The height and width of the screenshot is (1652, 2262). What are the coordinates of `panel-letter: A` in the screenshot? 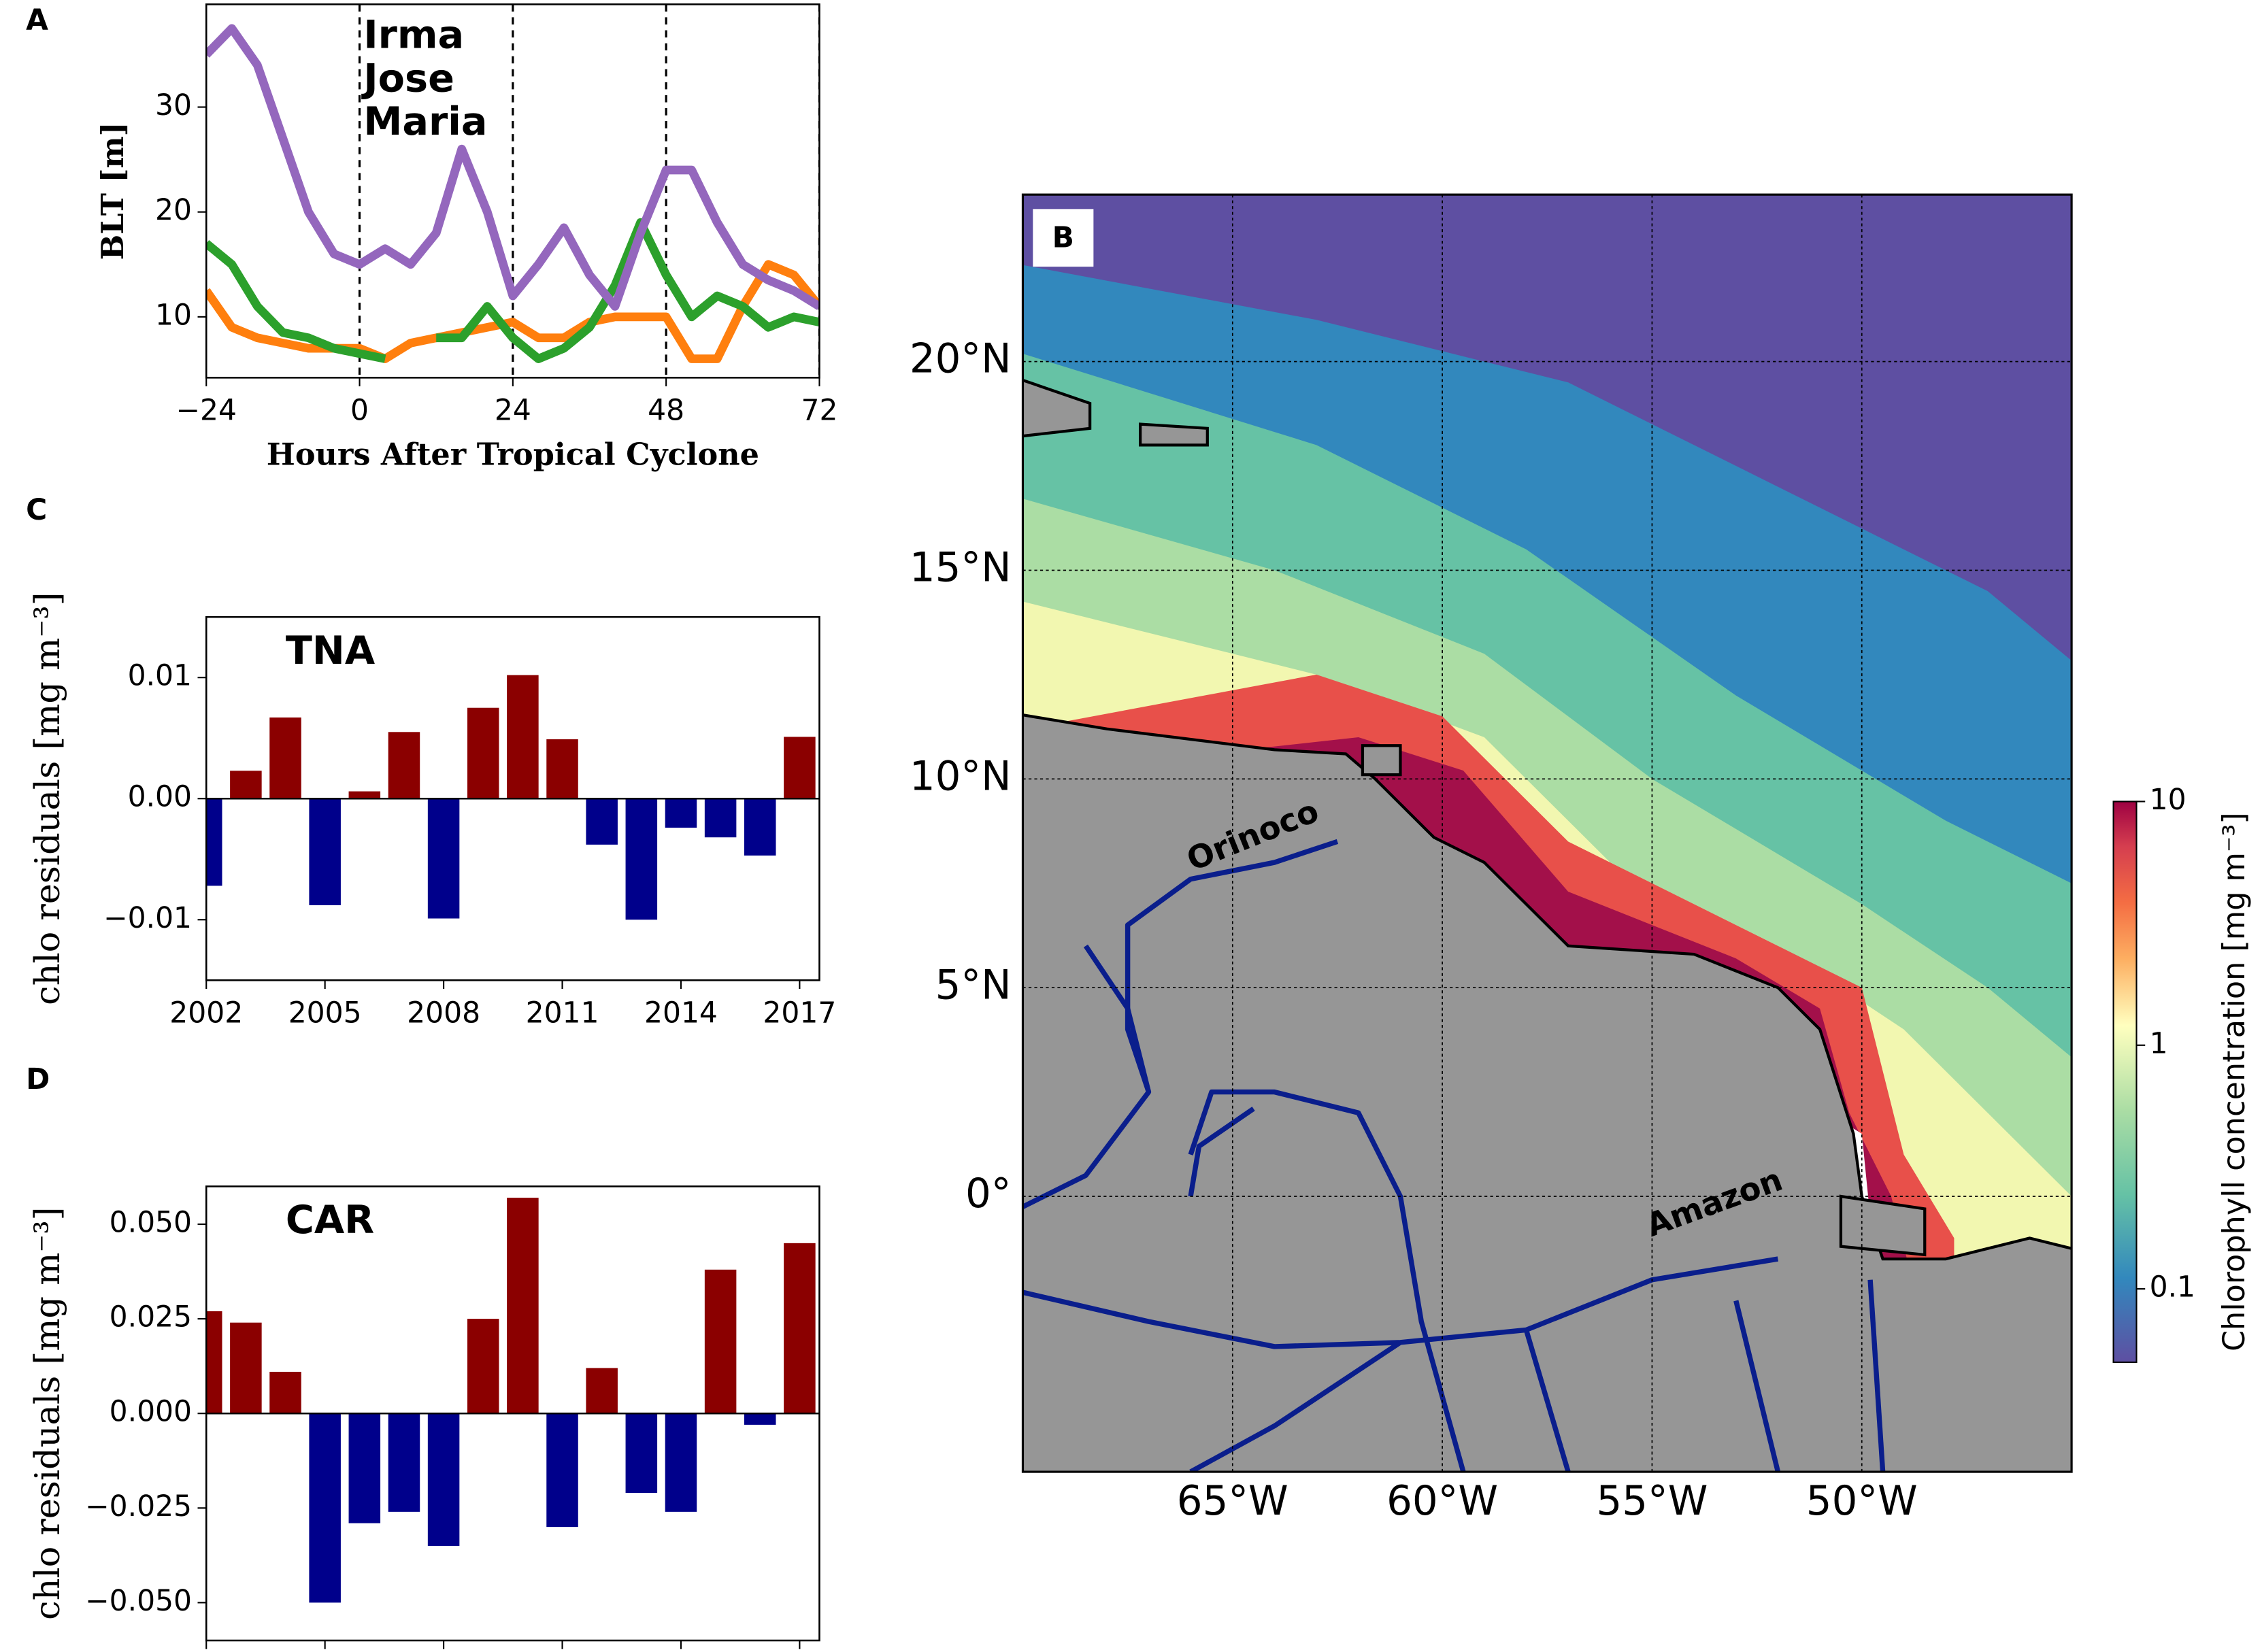 It's located at (37, 20).